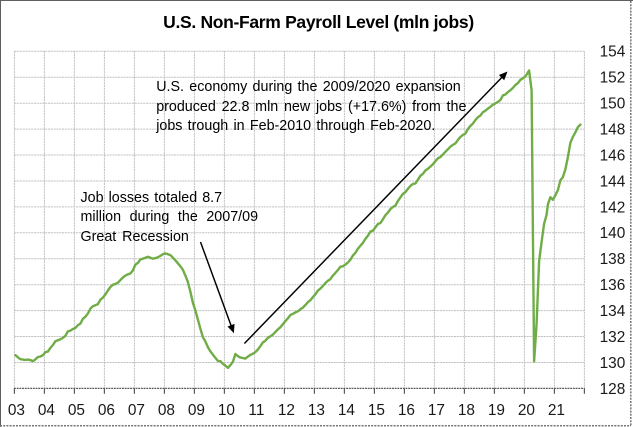  Describe the element at coordinates (76, 410) in the screenshot. I see `svg-text: 05` at that location.